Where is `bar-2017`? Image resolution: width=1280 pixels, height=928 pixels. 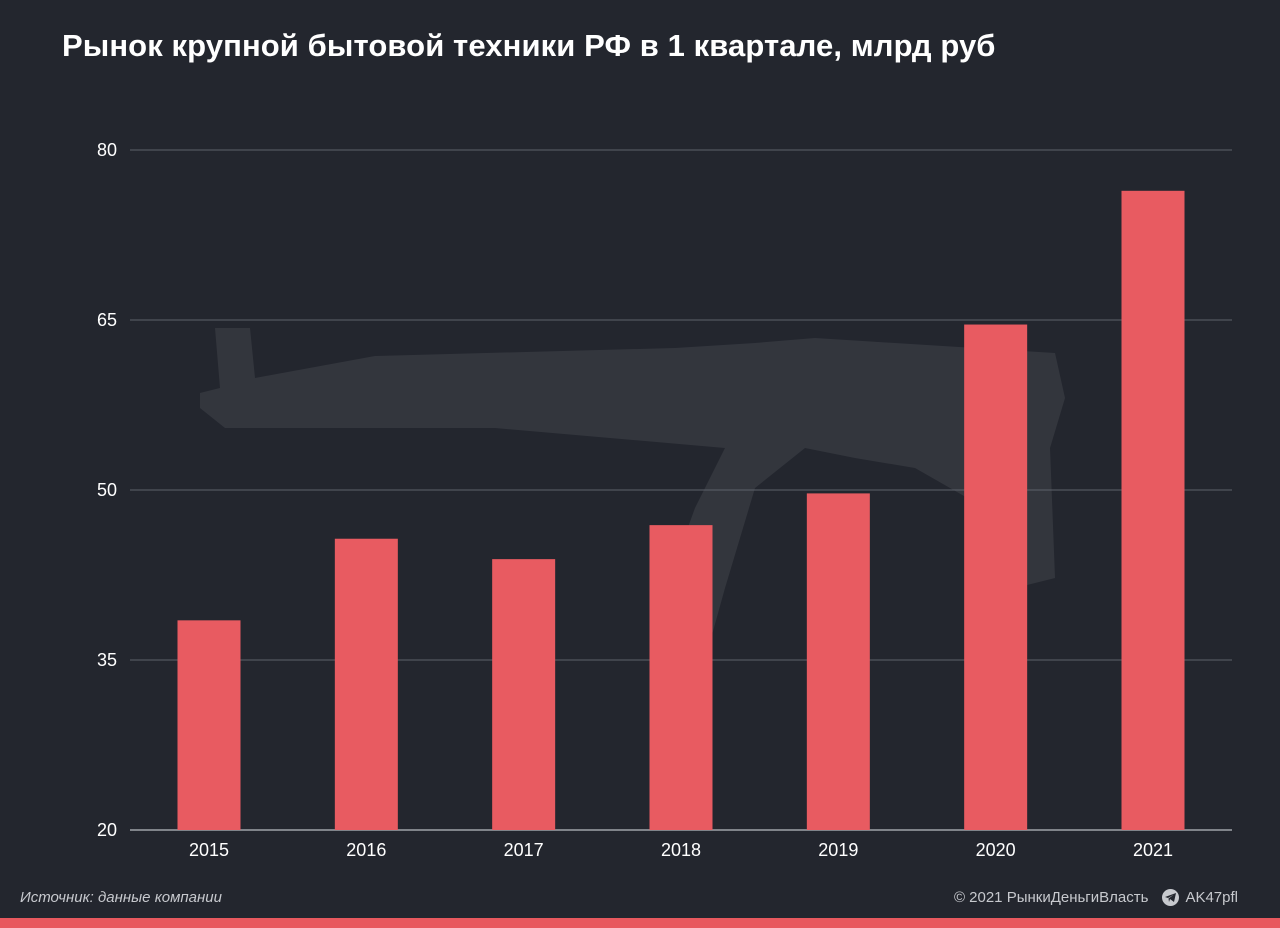 bar-2017 is located at coordinates (524, 694).